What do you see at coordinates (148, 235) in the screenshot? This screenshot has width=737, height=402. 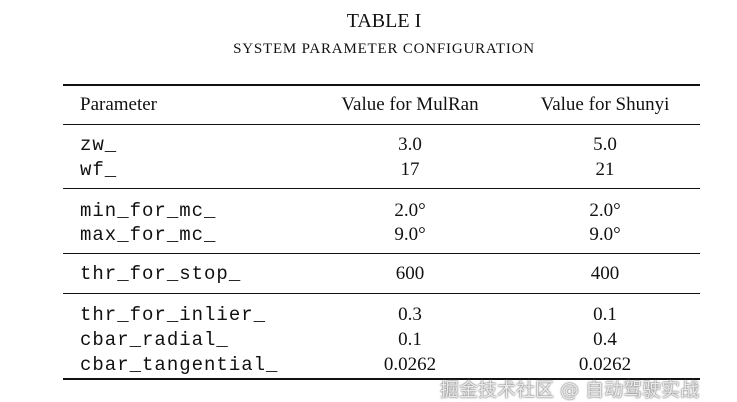 I see `param-name: max_for_mc_` at bounding box center [148, 235].